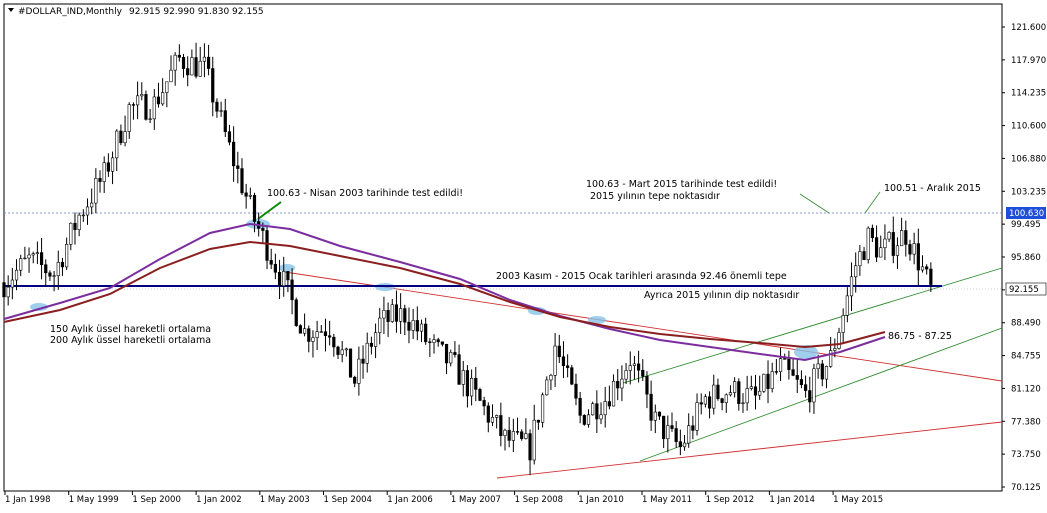 The image size is (1047, 513). Describe the element at coordinates (130, 329) in the screenshot. I see `legend-ema-150: 150 Aylık üssel hareketli ortalama` at that location.